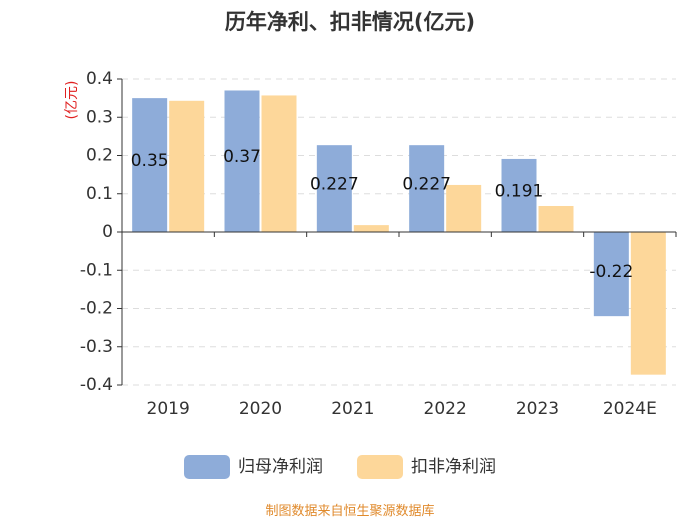 This screenshot has width=700, height=525. What do you see at coordinates (72, 100) in the screenshot?
I see `y-axis-label: (亿元)` at bounding box center [72, 100].